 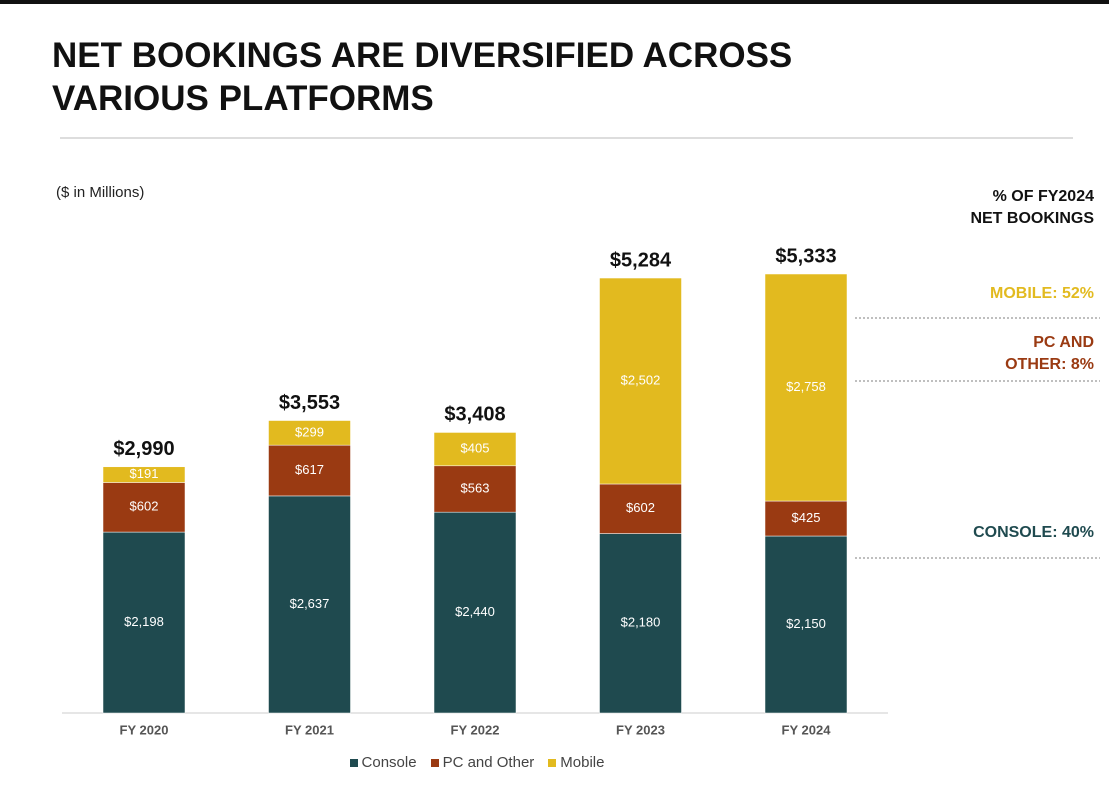 I want to click on data-label: $405, so click(x=475, y=448).